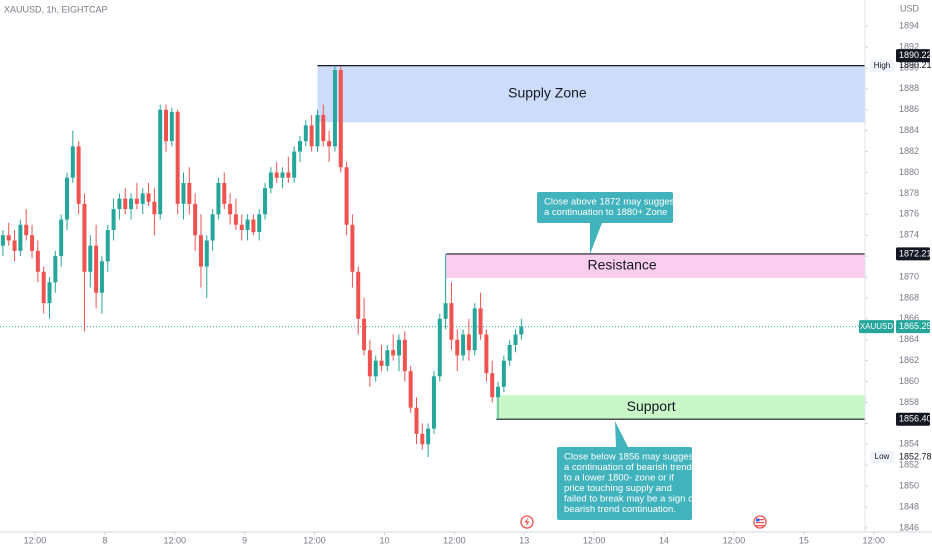  Describe the element at coordinates (909, 88) in the screenshot. I see `y-tick-label: 1888` at that location.